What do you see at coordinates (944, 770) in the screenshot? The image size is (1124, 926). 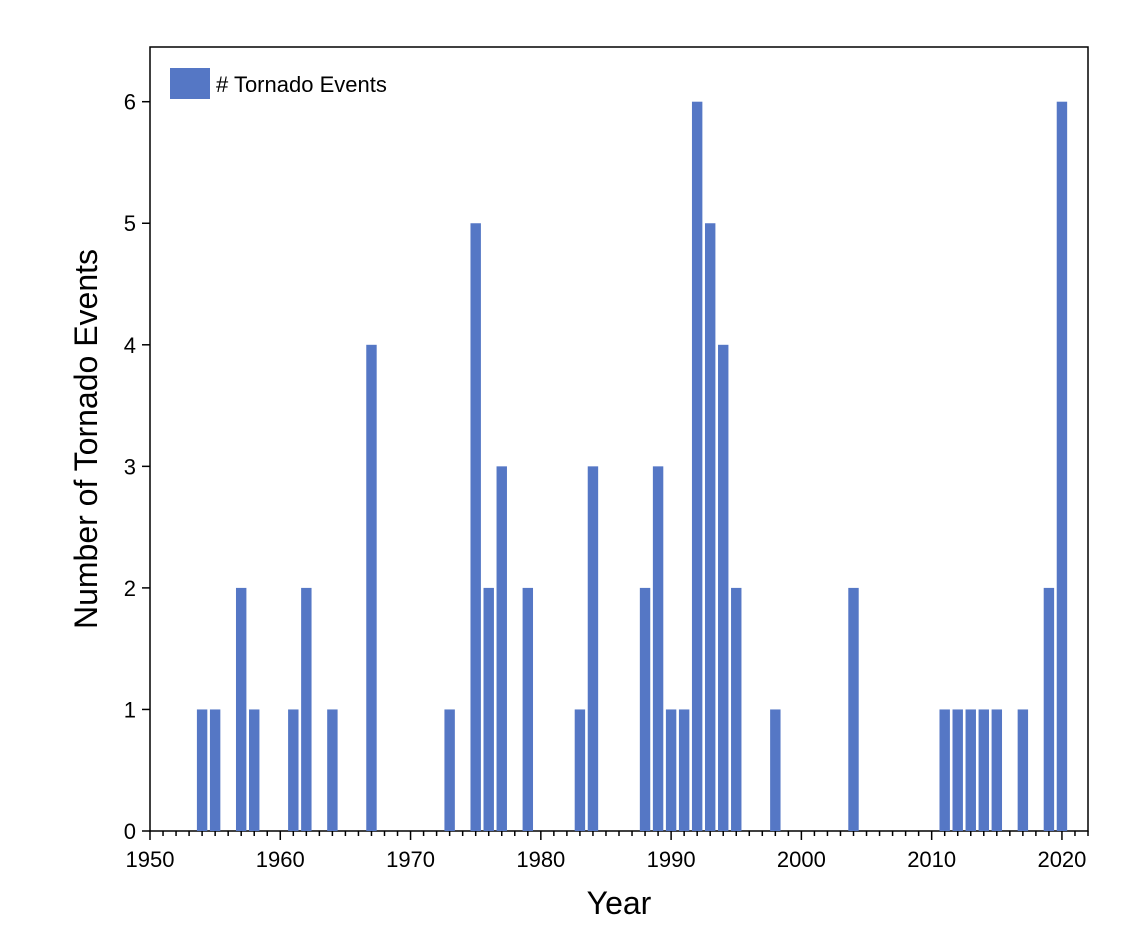 I see `bar-2011` at bounding box center [944, 770].